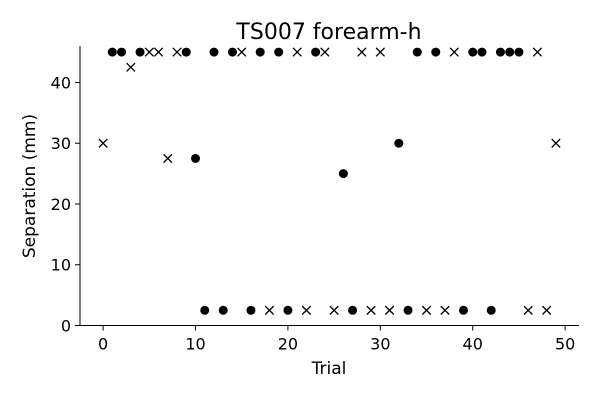  Describe the element at coordinates (336, 339) in the screenshot. I see `x-axis-ticks: 0 10 20 30 40 50` at that location.